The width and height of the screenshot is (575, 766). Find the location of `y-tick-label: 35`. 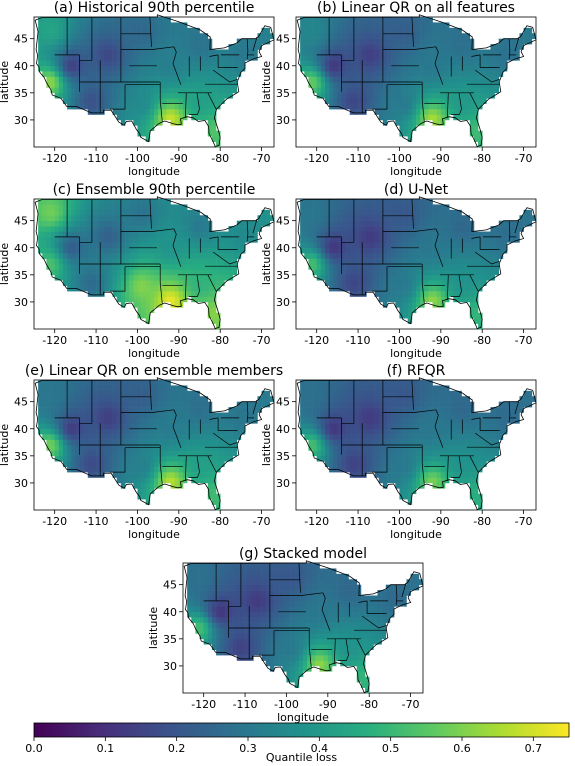

y-tick-label: 35 is located at coordinates (21, 93).